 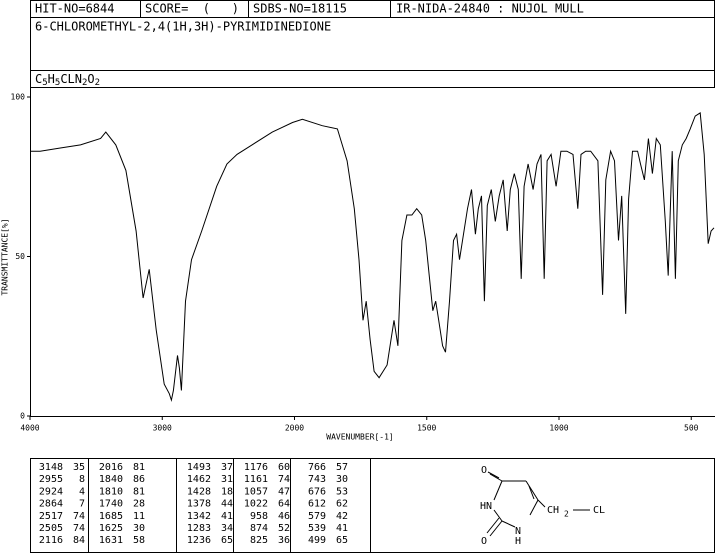 I want to click on peak-transmittance: 31, so click(x=227, y=479).